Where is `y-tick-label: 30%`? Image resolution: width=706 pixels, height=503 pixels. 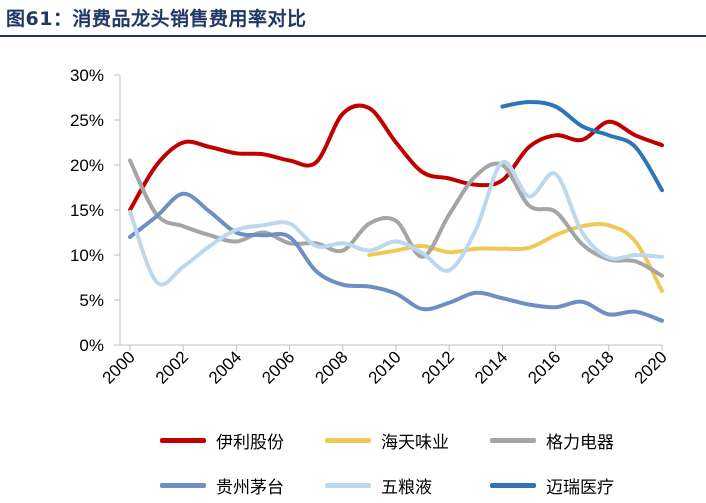
y-tick-label: 30% is located at coordinates (87, 75).